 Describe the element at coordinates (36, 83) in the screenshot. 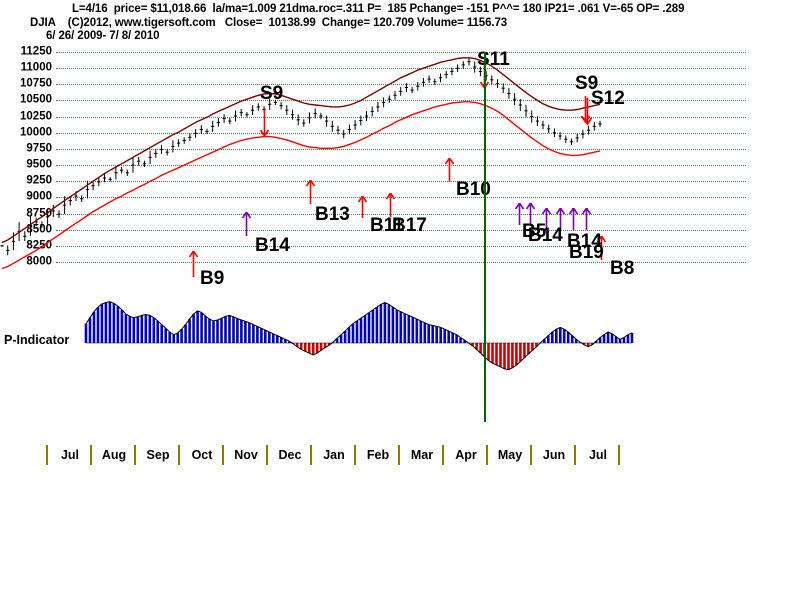

I see `y-axis-tick-label: 10750` at that location.